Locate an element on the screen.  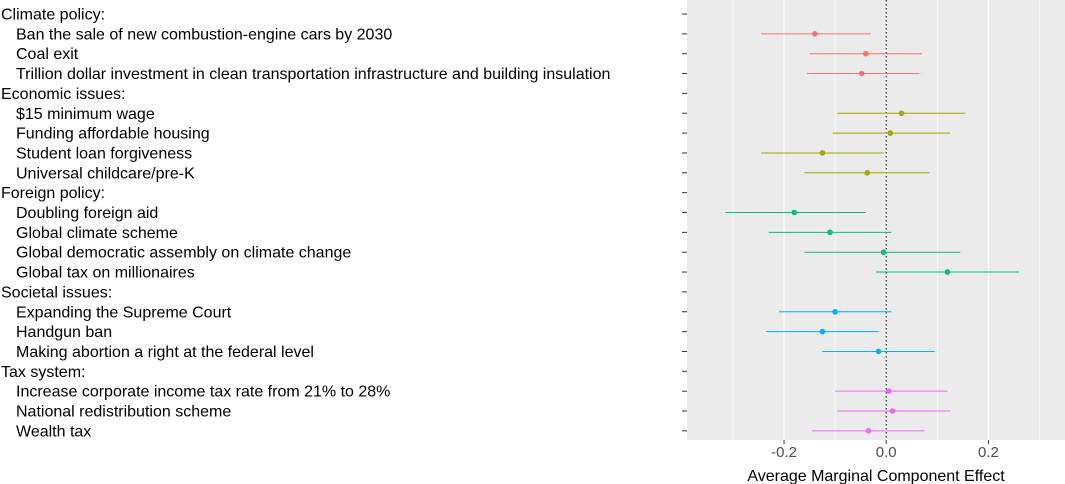
x-tick-label: 0.2 is located at coordinates (988, 452).